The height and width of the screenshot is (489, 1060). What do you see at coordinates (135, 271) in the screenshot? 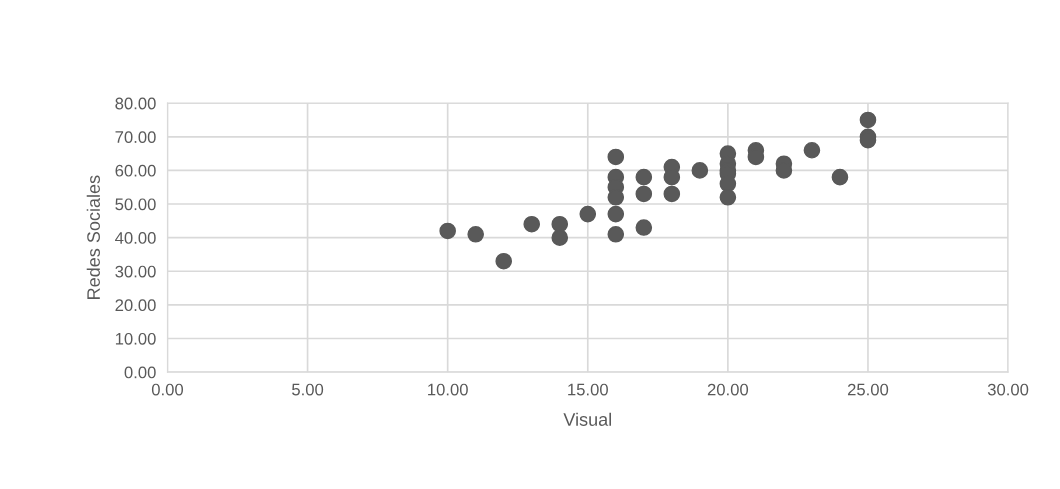
I see `y-tick-label: 30.00` at bounding box center [135, 271].